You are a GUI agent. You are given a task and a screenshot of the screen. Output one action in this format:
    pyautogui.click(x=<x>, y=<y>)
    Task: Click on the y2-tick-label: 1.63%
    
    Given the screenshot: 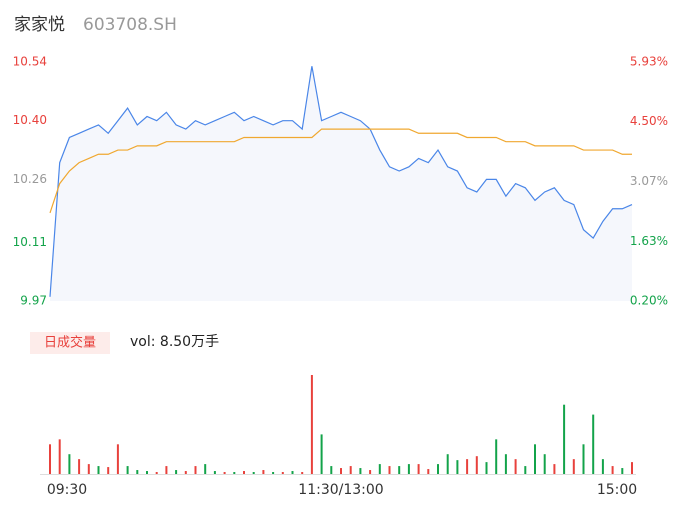 What is the action you would take?
    pyautogui.click(x=649, y=241)
    